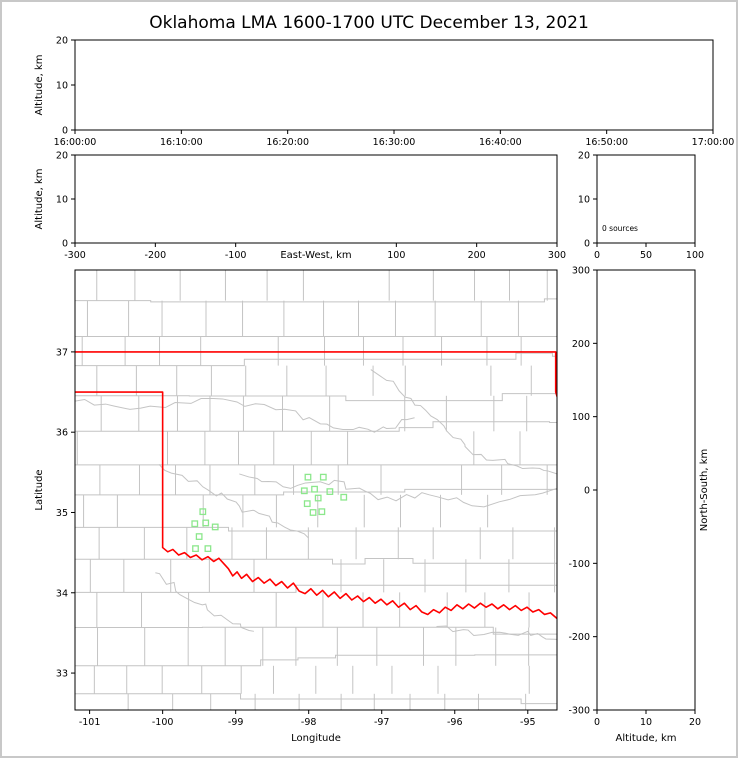 This screenshot has width=738, height=758. What do you see at coordinates (39, 489) in the screenshot?
I see `y-axis-label: Latitude` at bounding box center [39, 489].